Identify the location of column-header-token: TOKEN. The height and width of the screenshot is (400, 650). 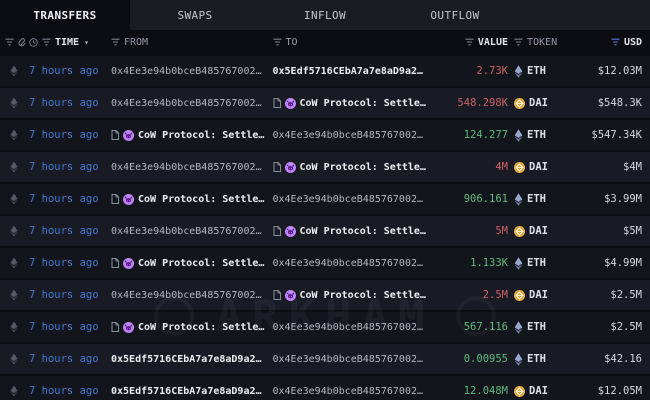
(540, 42).